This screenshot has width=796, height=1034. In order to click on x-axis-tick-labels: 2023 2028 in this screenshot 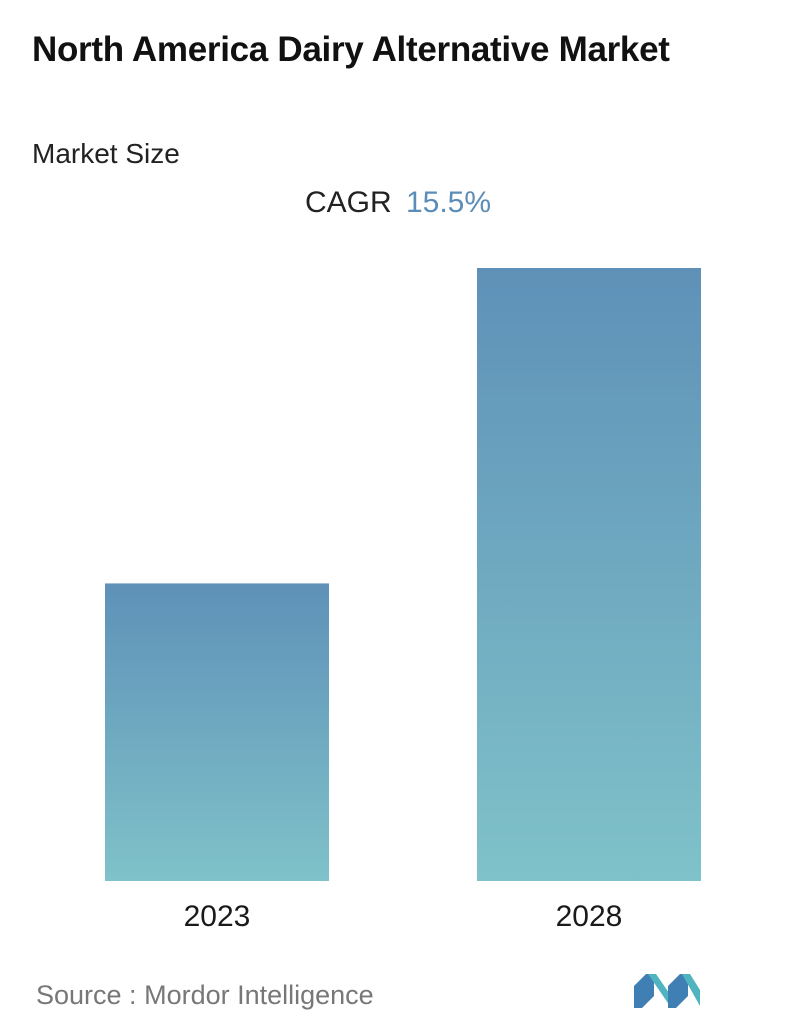, I will do `click(403, 916)`.